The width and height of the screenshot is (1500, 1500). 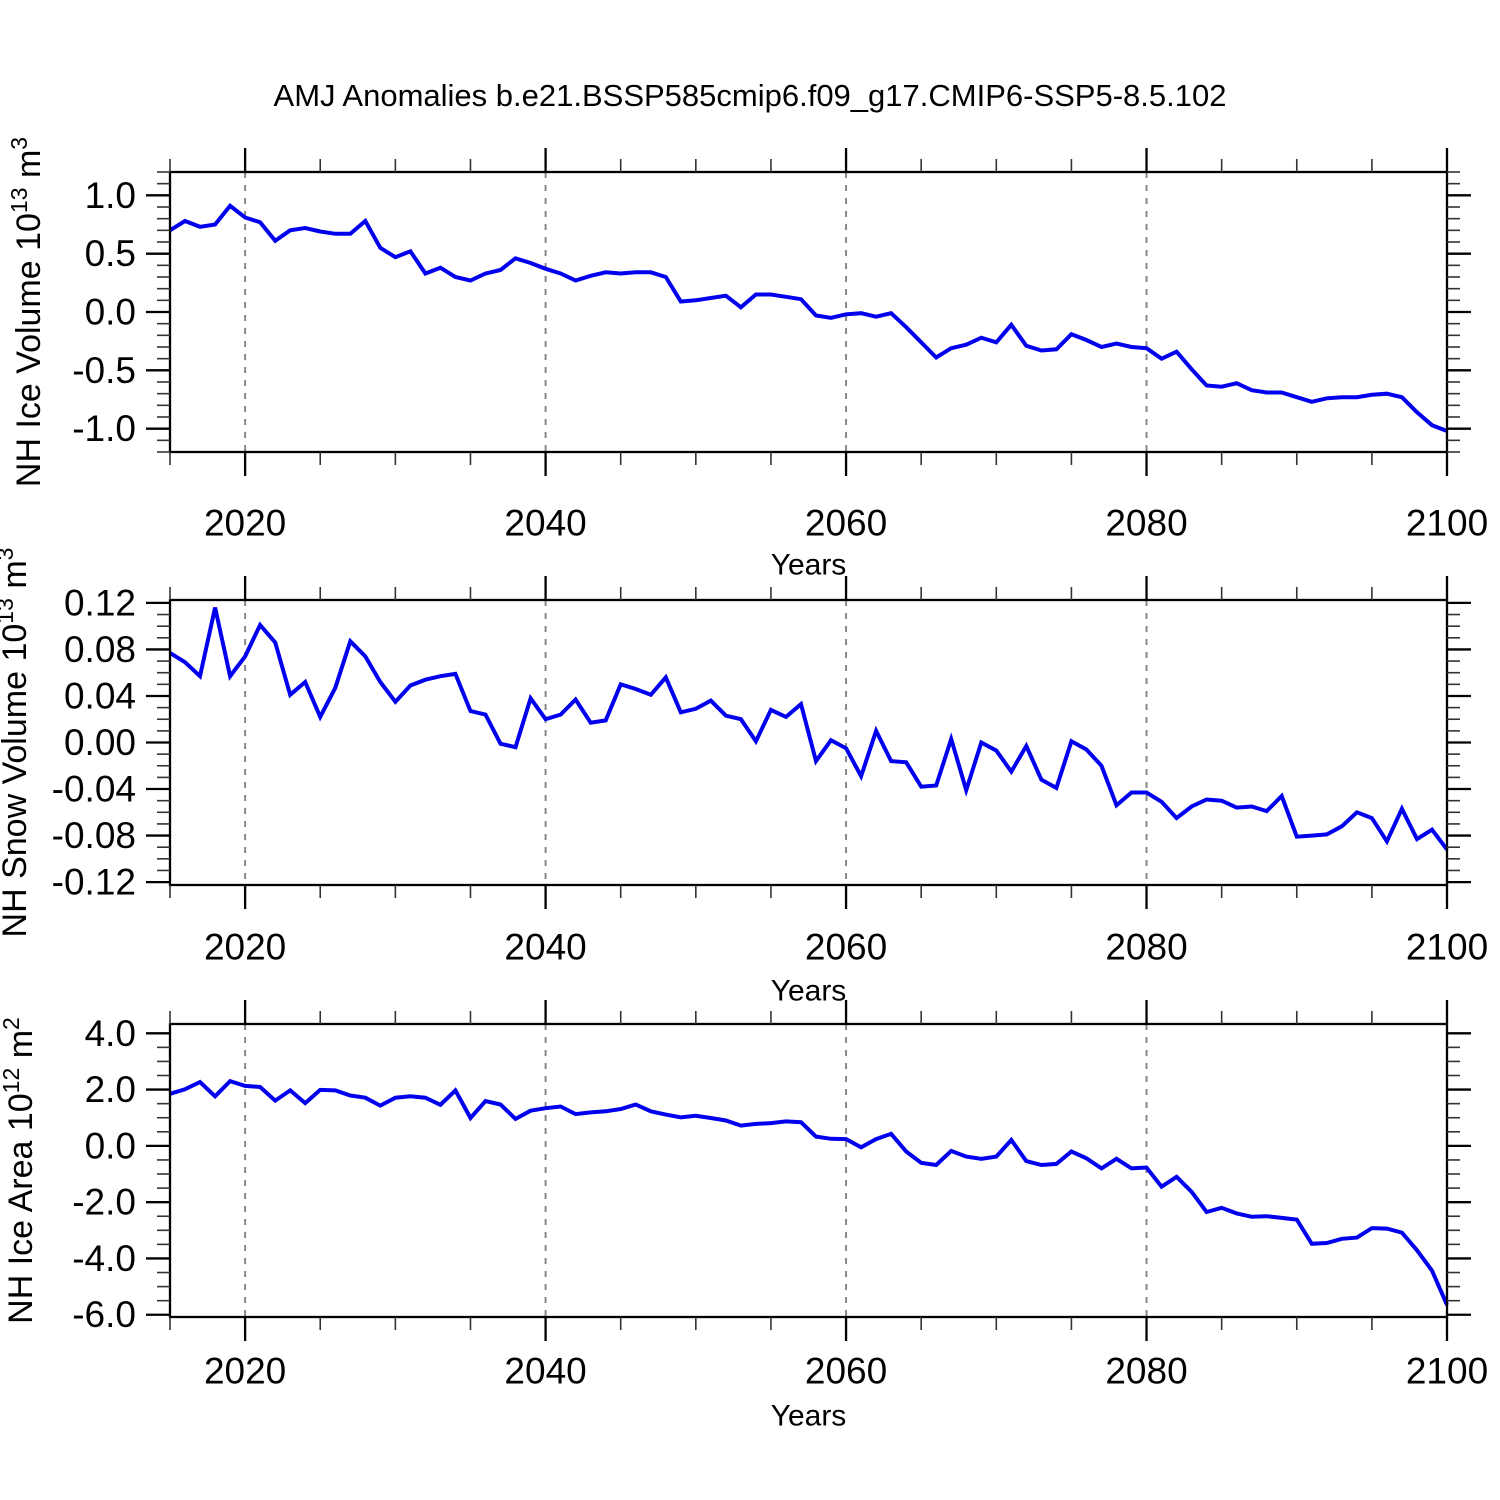 What do you see at coordinates (100, 695) in the screenshot?
I see `y-tick-label: 0.04` at bounding box center [100, 695].